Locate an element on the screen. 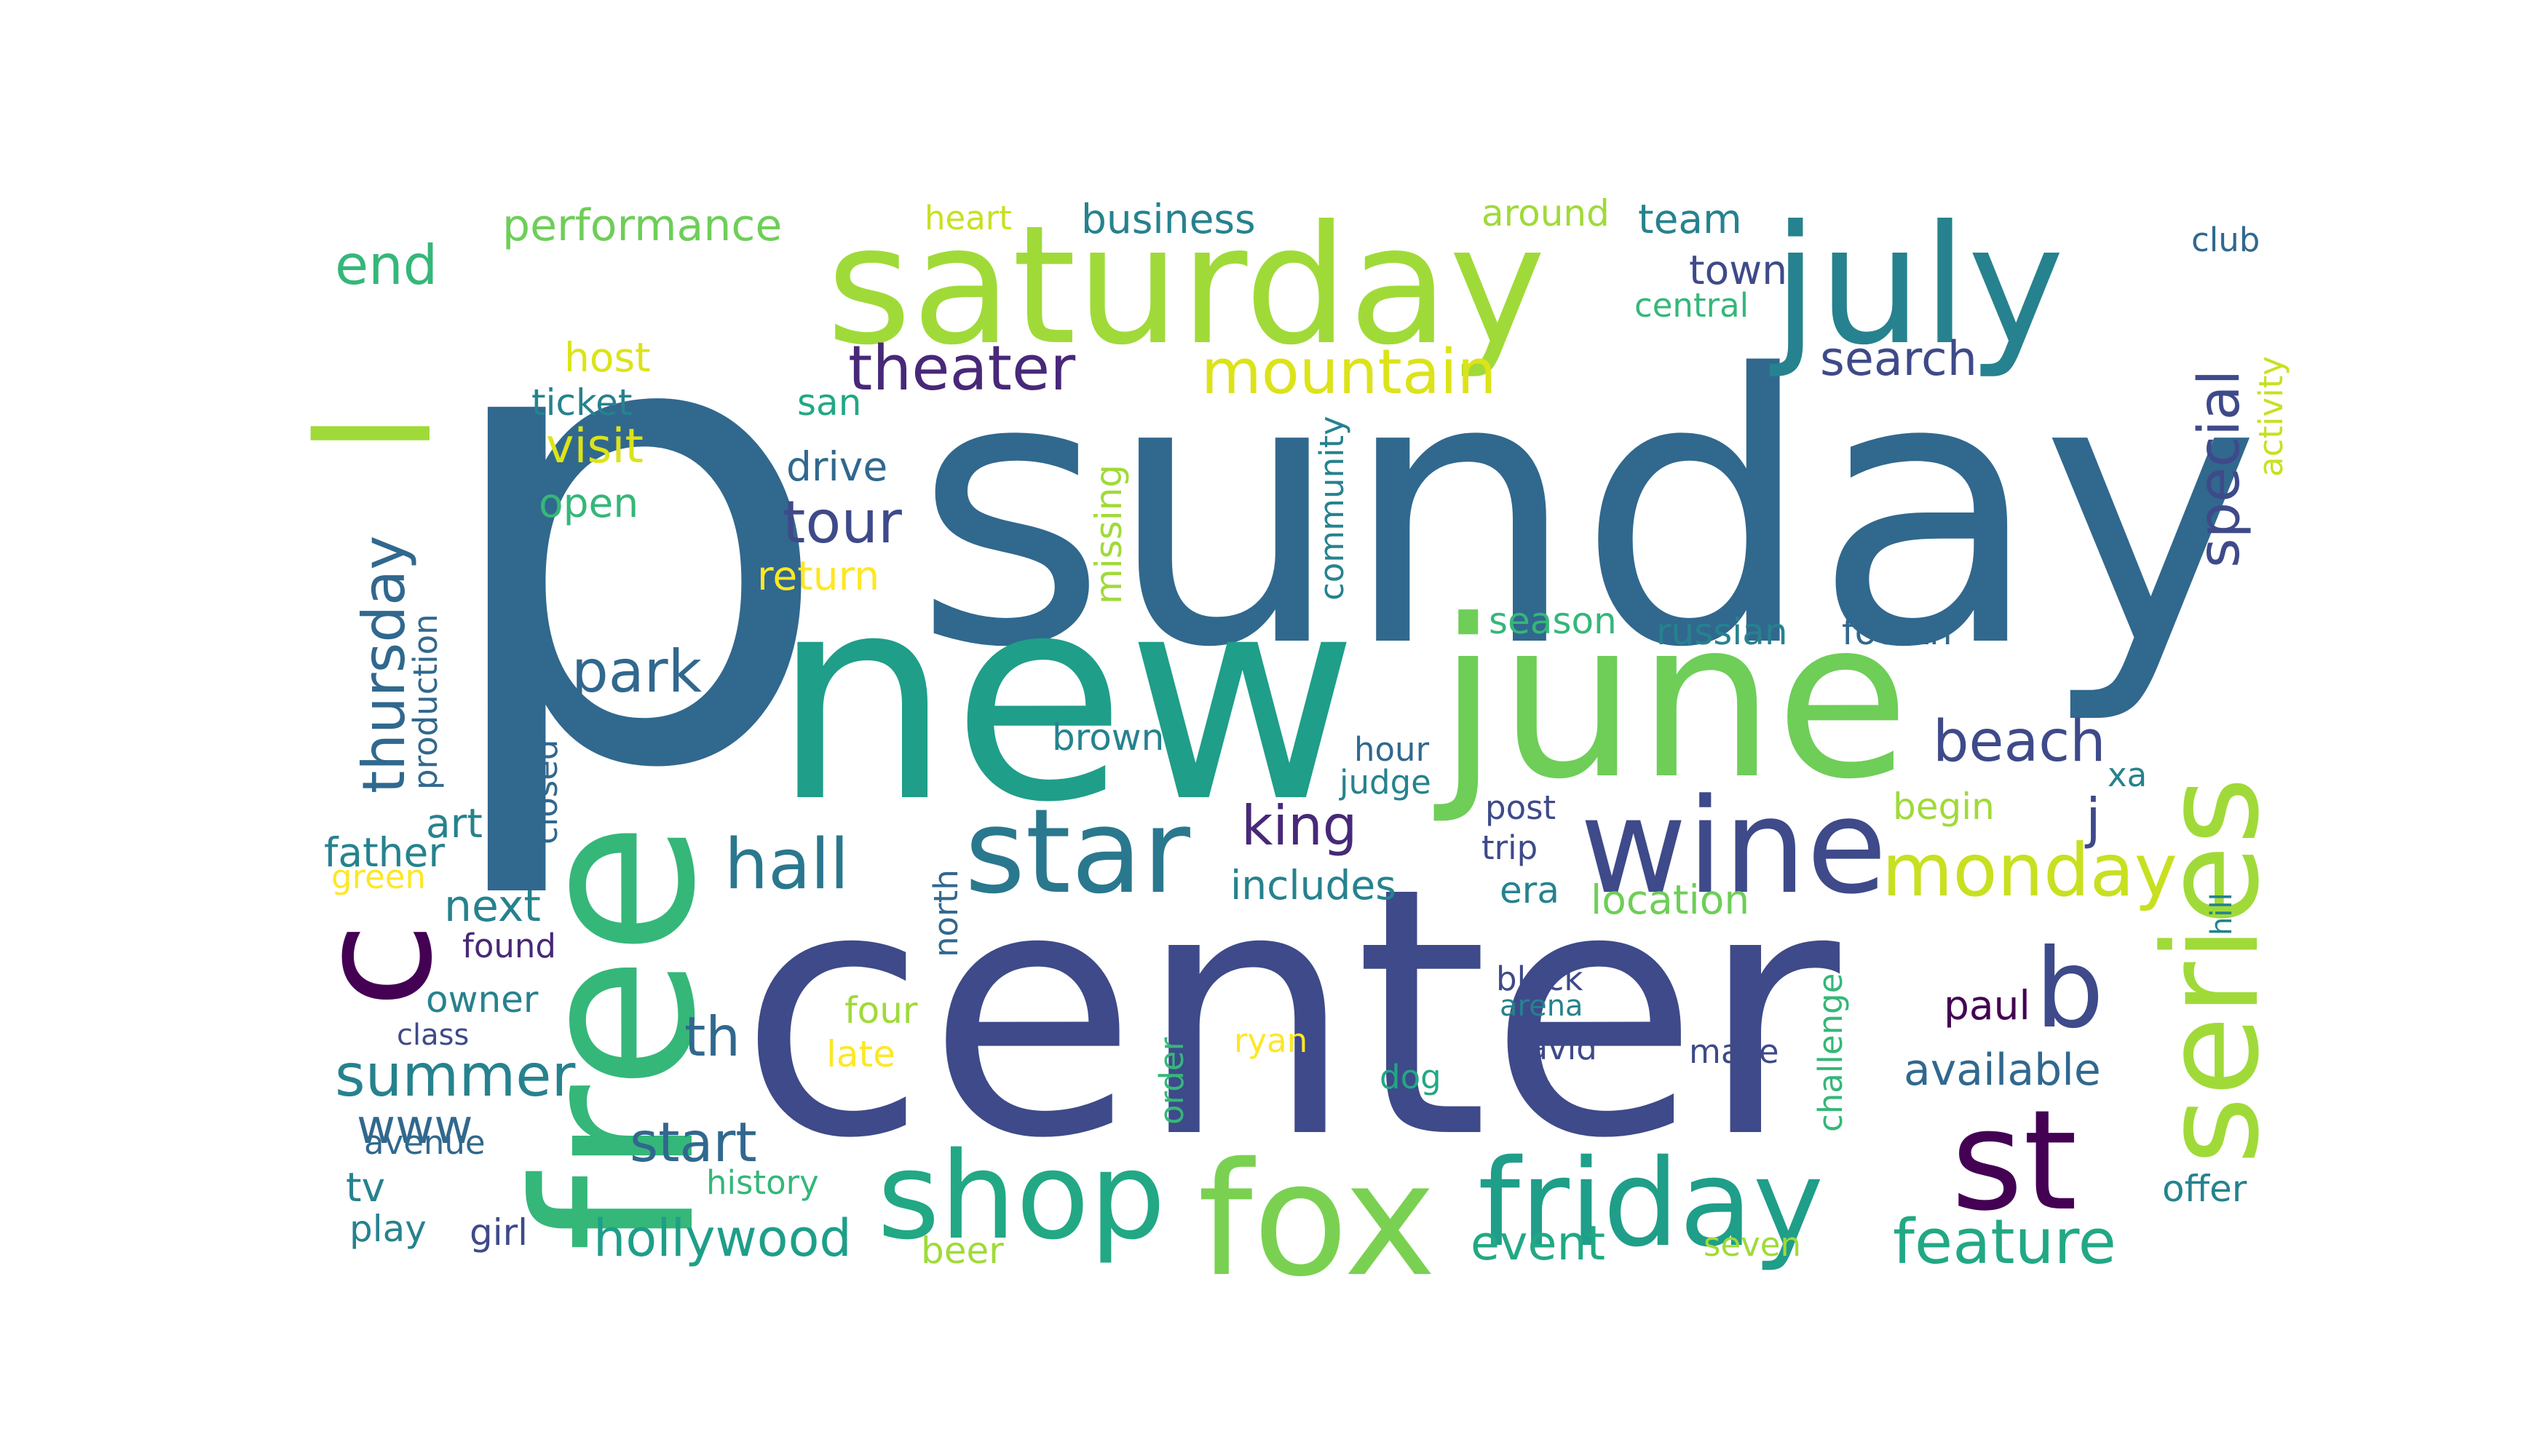 This screenshot has height=1456, width=2548. word-four: four is located at coordinates (881, 1010).